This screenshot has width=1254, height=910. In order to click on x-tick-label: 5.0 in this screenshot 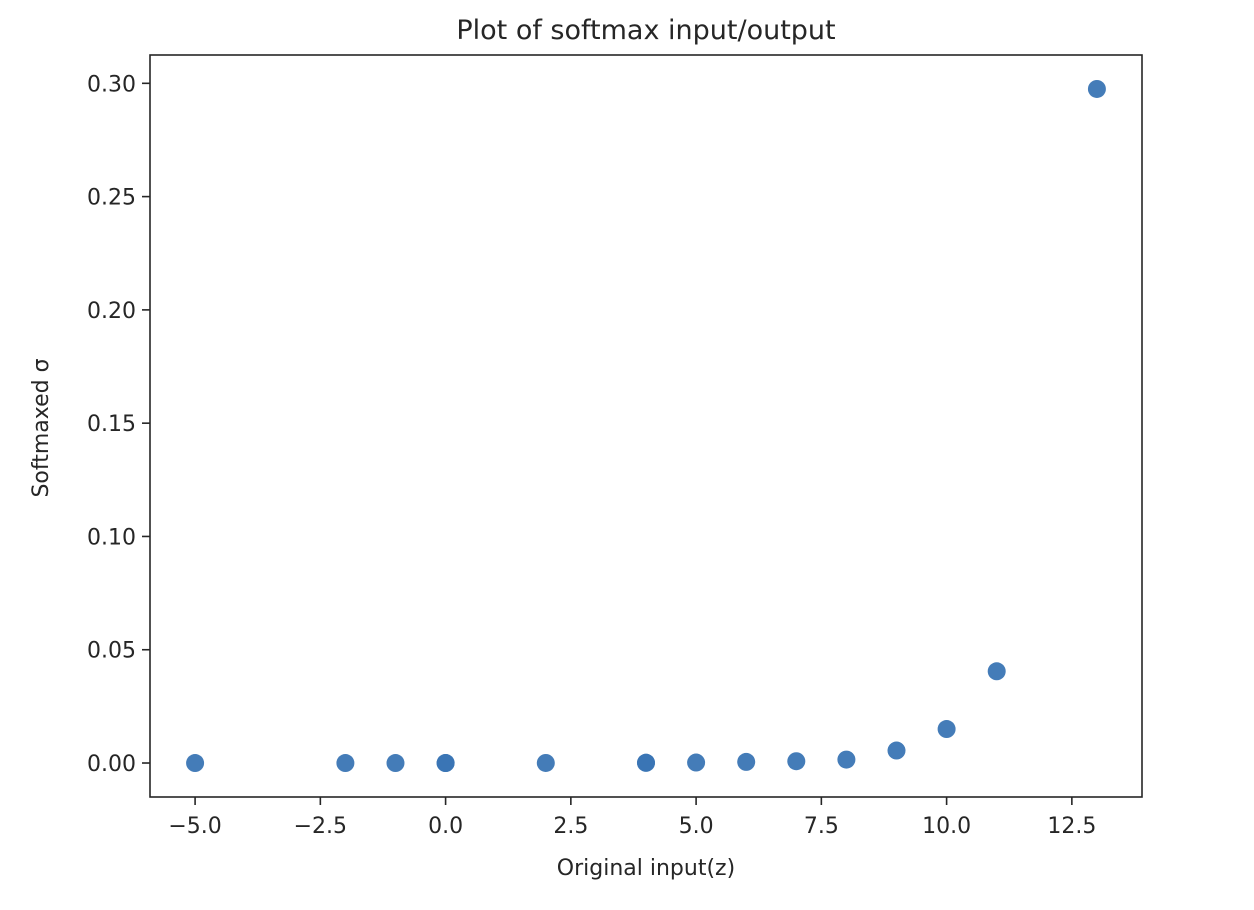, I will do `click(696, 826)`.